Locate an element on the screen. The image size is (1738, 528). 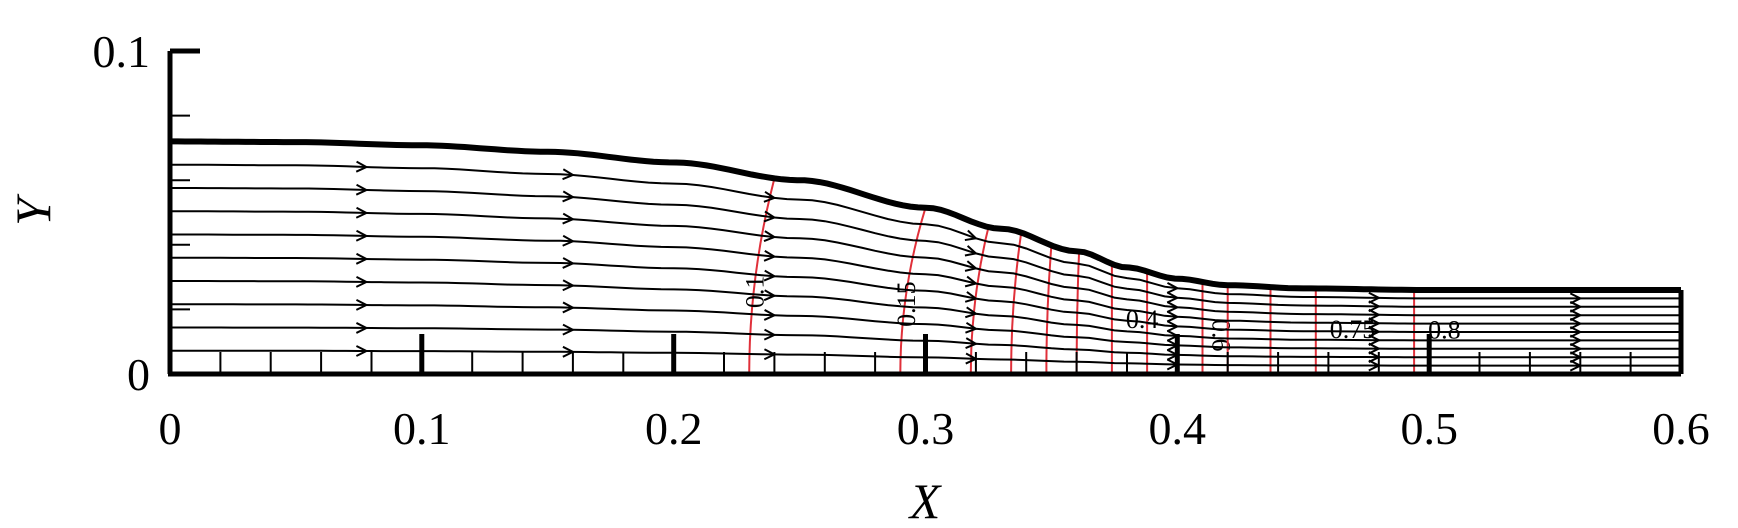
contour-label: 0.4 is located at coordinates (1142, 319).